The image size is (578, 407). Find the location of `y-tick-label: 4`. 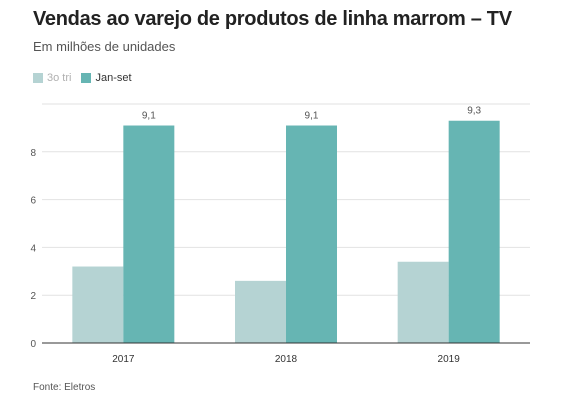

y-tick-label: 4 is located at coordinates (33, 248).